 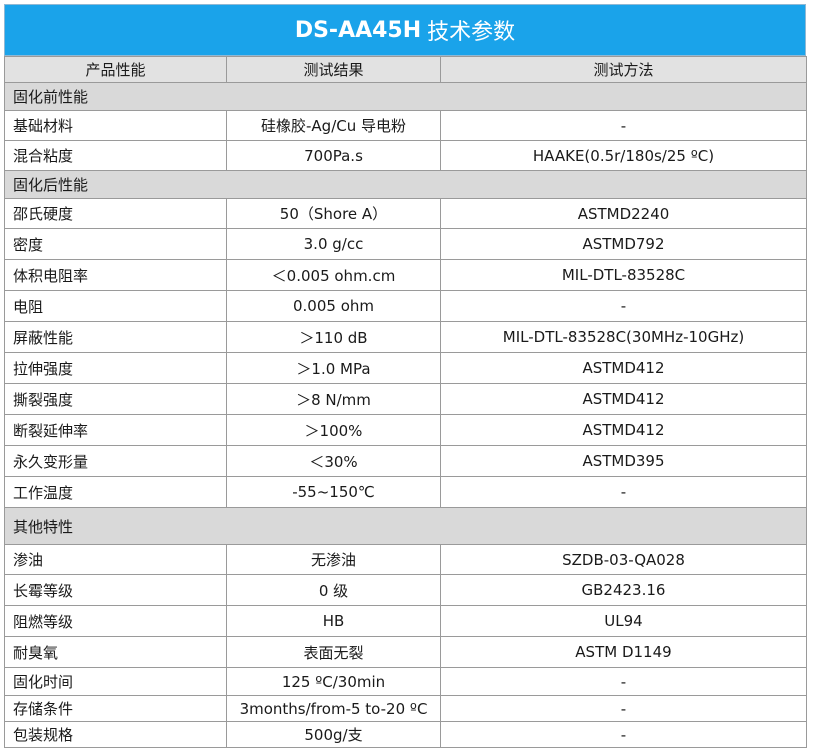 I want to click on cell-result: 硅橡胶-Ag/Cu 导电粉, so click(x=333, y=125).